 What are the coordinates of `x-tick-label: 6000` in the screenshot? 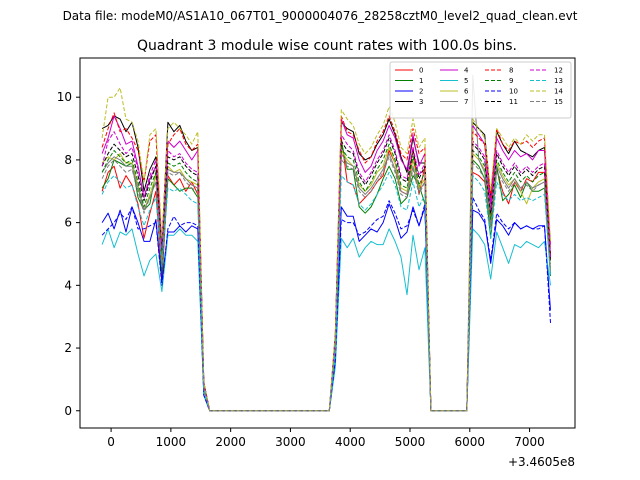 It's located at (470, 442).